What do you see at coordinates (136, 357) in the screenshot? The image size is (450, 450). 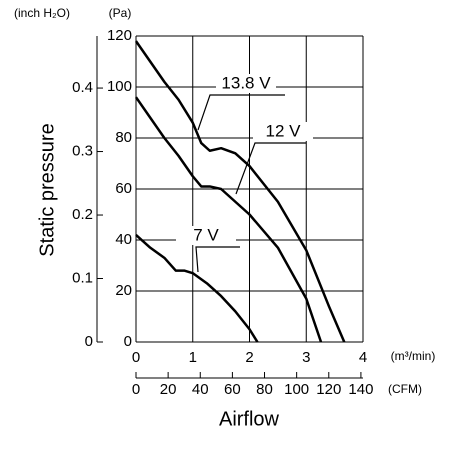 I see `x-tick-label: 0` at bounding box center [136, 357].